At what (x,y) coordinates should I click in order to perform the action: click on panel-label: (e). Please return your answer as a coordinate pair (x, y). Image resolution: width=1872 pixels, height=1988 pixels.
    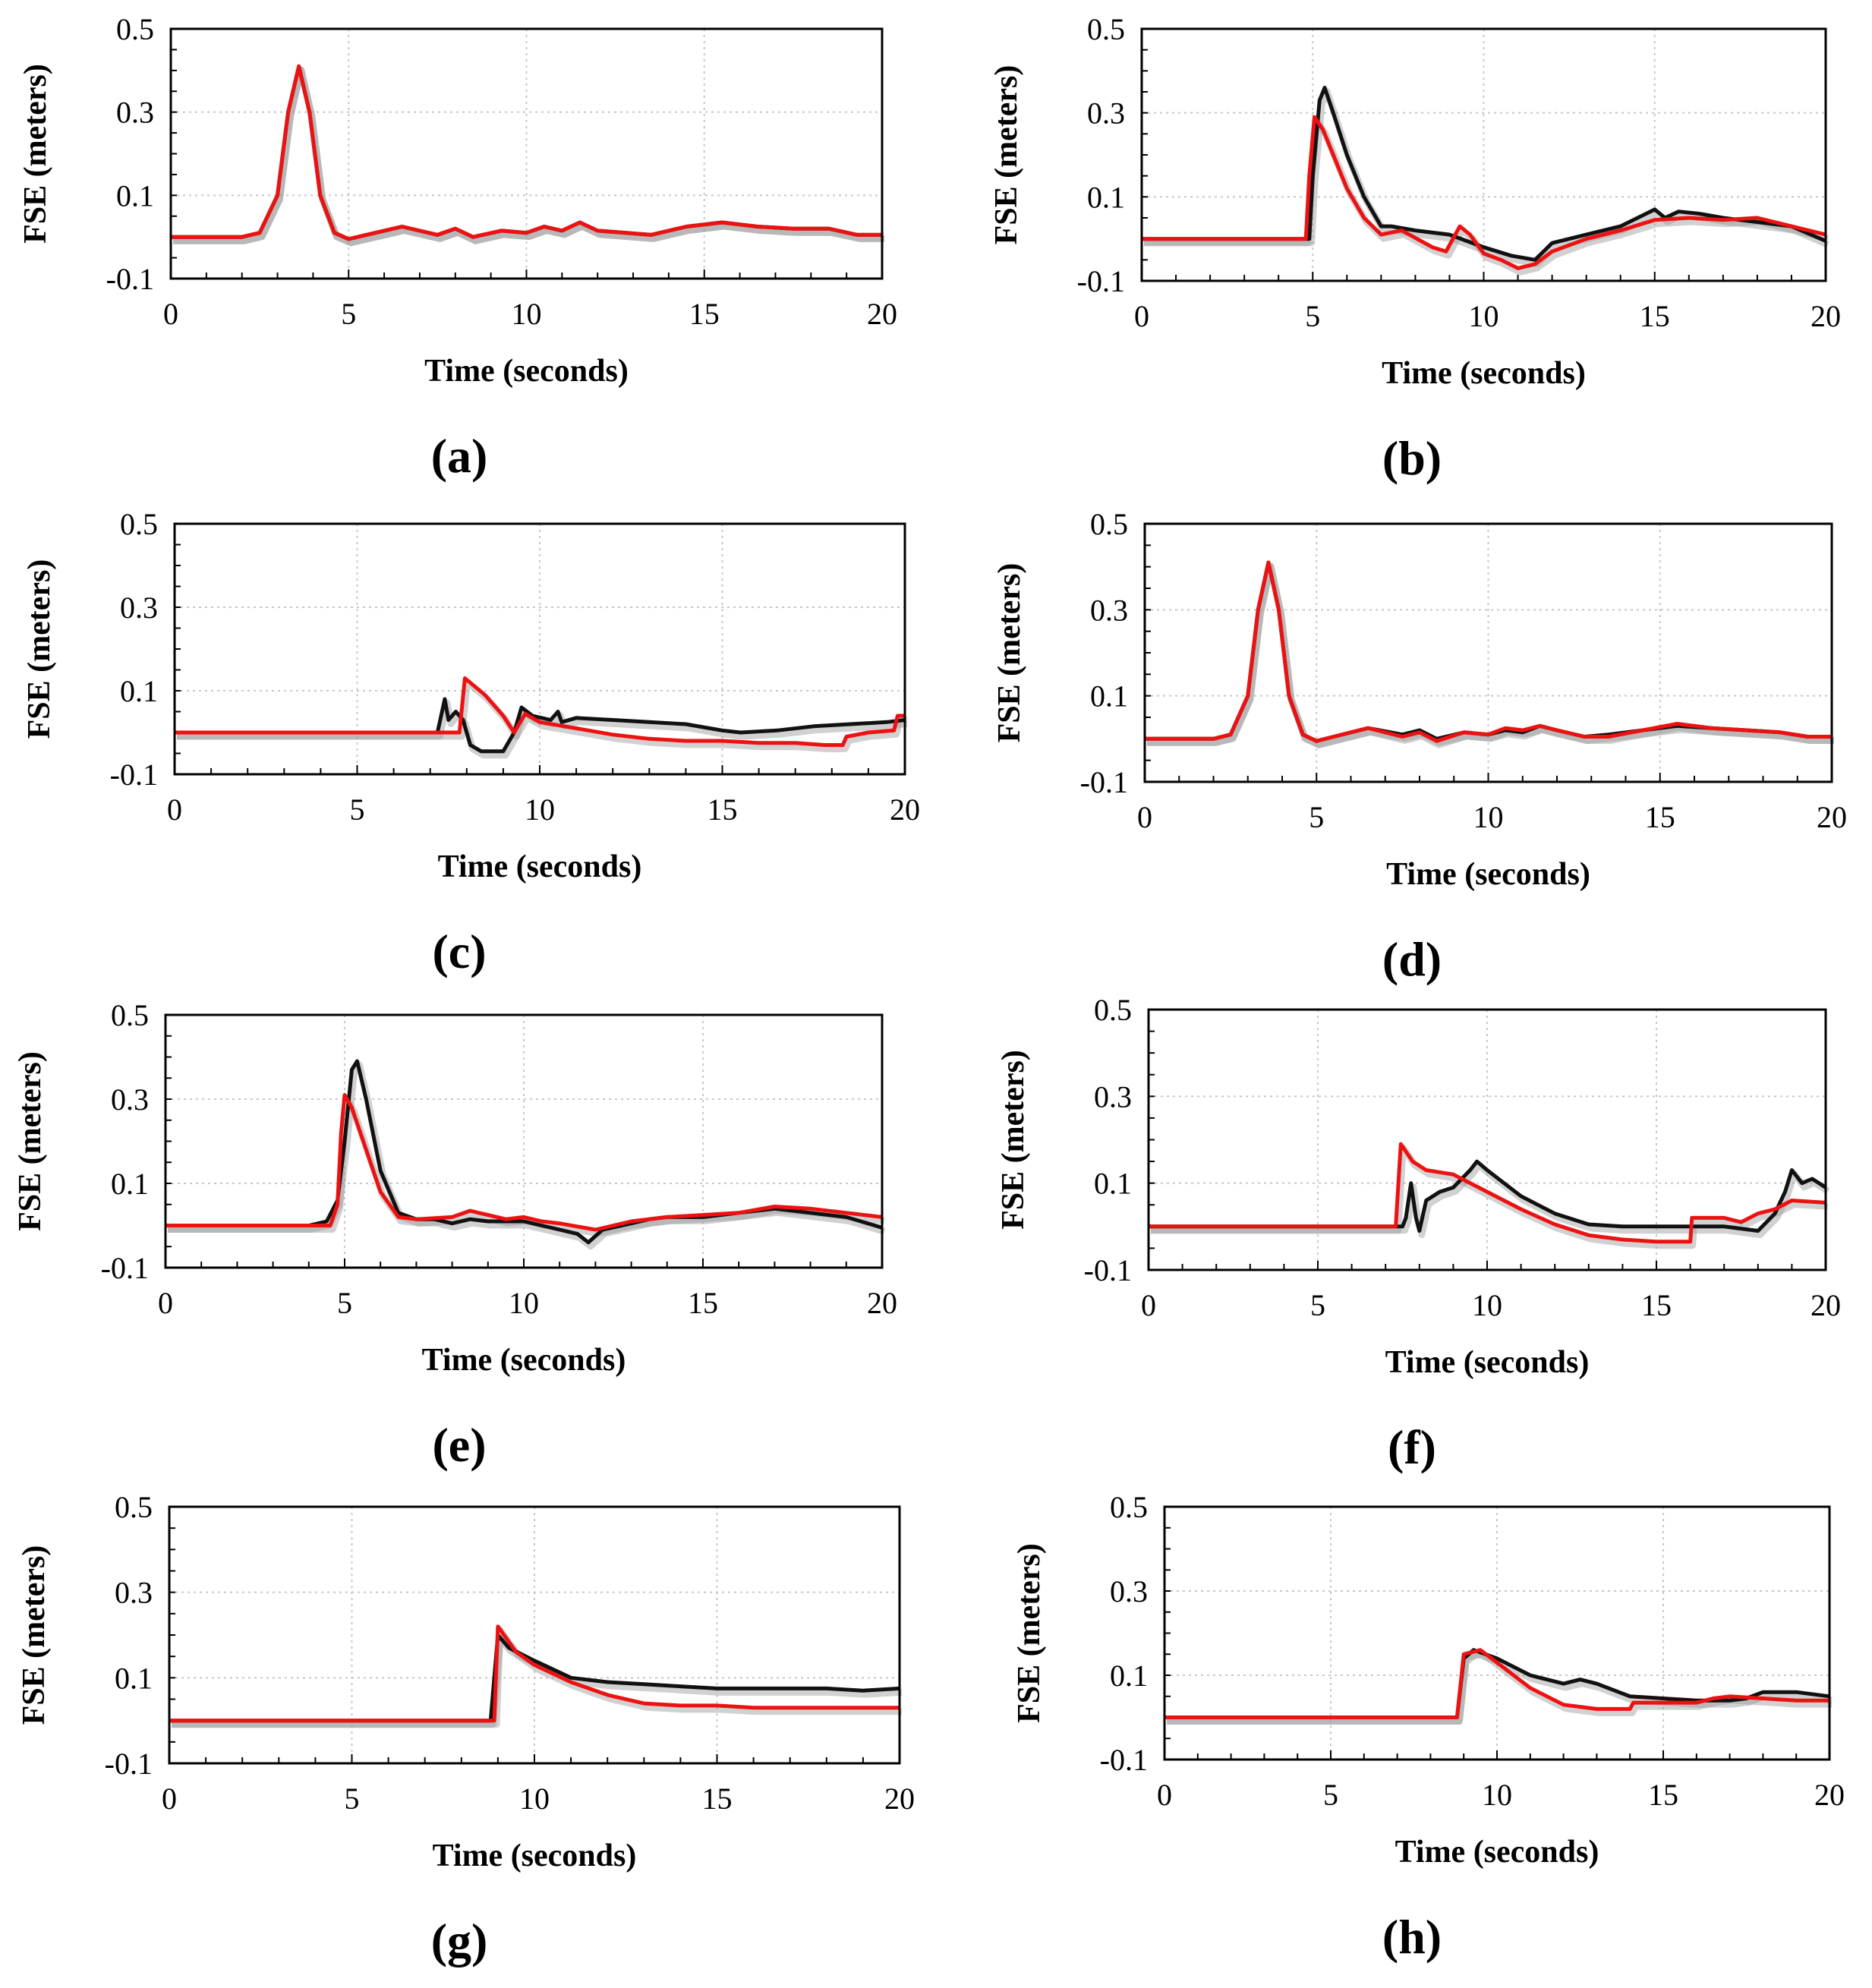
    Looking at the image, I should click on (459, 1445).